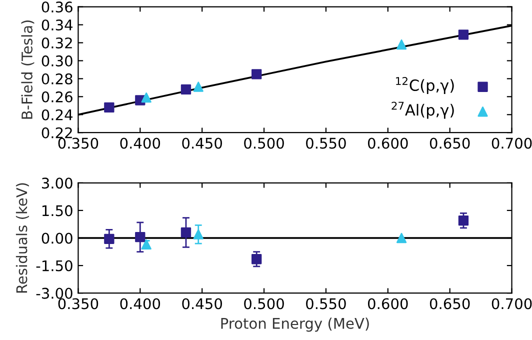 Image resolution: width=532 pixels, height=340 pixels. I want to click on y-tick-label: 1.50, so click(57, 210).